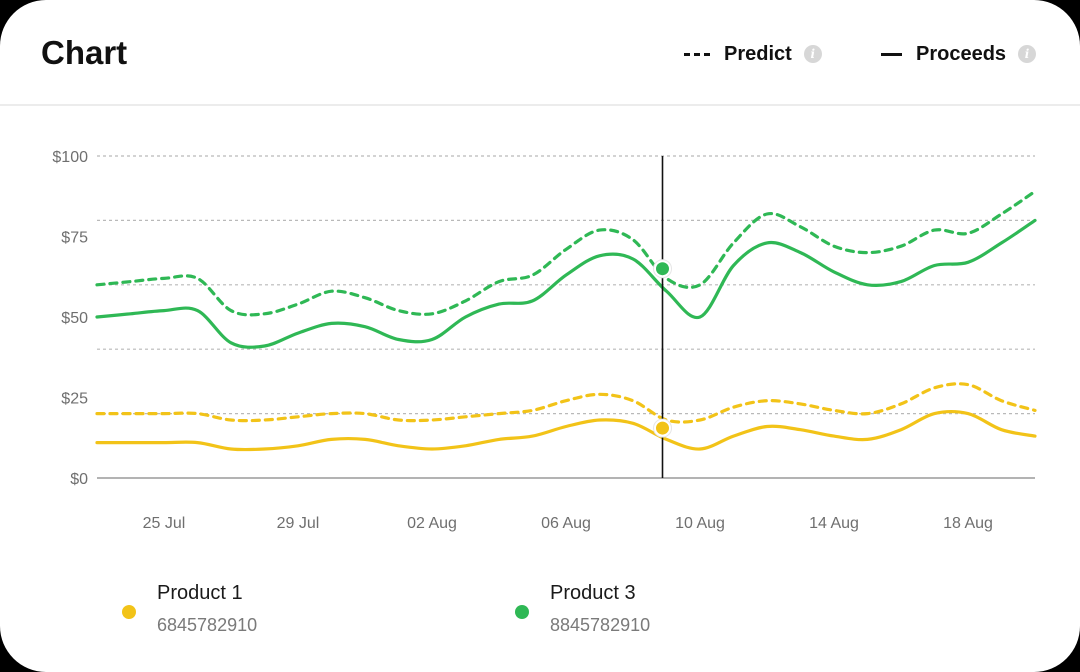  I want to click on hover-cursor, so click(662, 317).